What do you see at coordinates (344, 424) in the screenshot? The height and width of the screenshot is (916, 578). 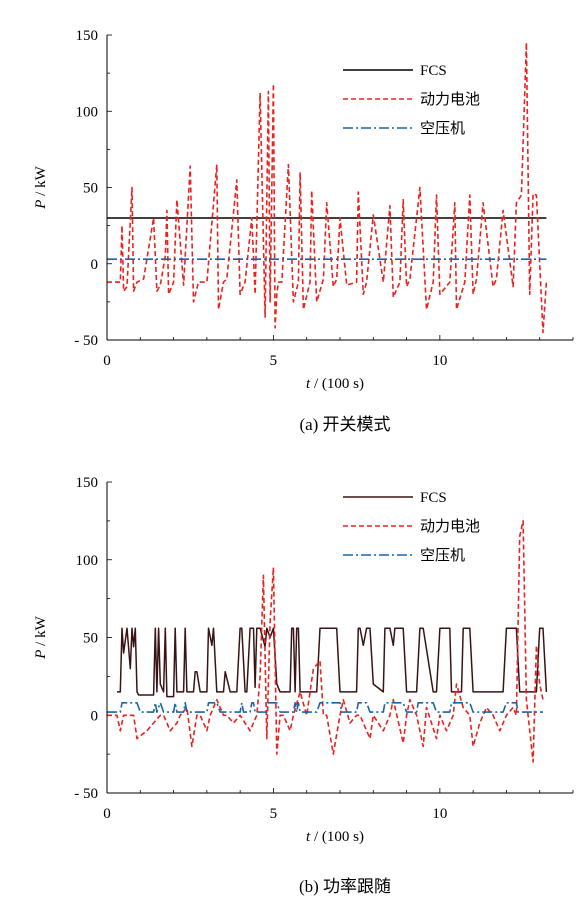 I see `chart-caption: (a) 开关模式` at bounding box center [344, 424].